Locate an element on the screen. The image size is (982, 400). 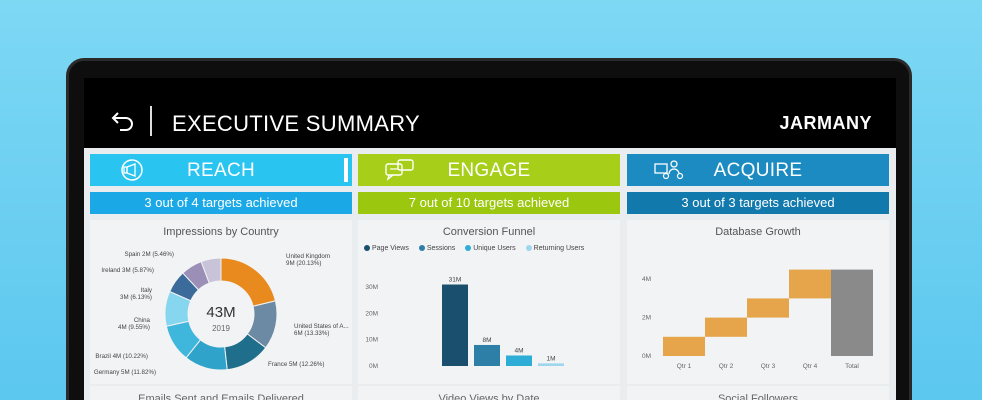
engage-subtitle: 7 out of 10 targets achieved is located at coordinates (489, 203).